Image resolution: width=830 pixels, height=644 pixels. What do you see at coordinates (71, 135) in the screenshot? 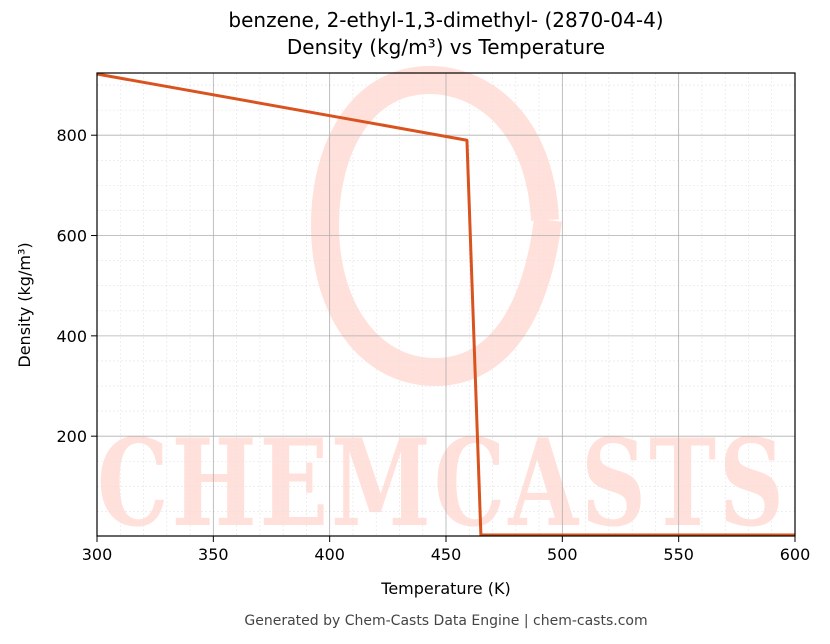
I see `y-tick-label: 800` at bounding box center [71, 135].